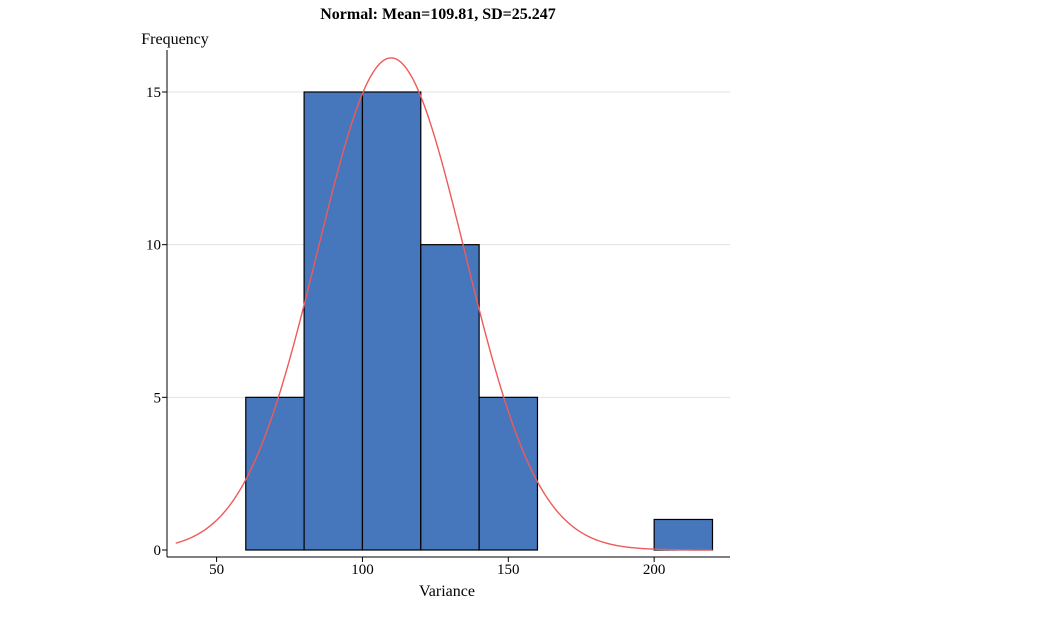 Image resolution: width=1064 pixels, height=642 pixels. What do you see at coordinates (447, 591) in the screenshot?
I see `x-axis-label: Variance` at bounding box center [447, 591].